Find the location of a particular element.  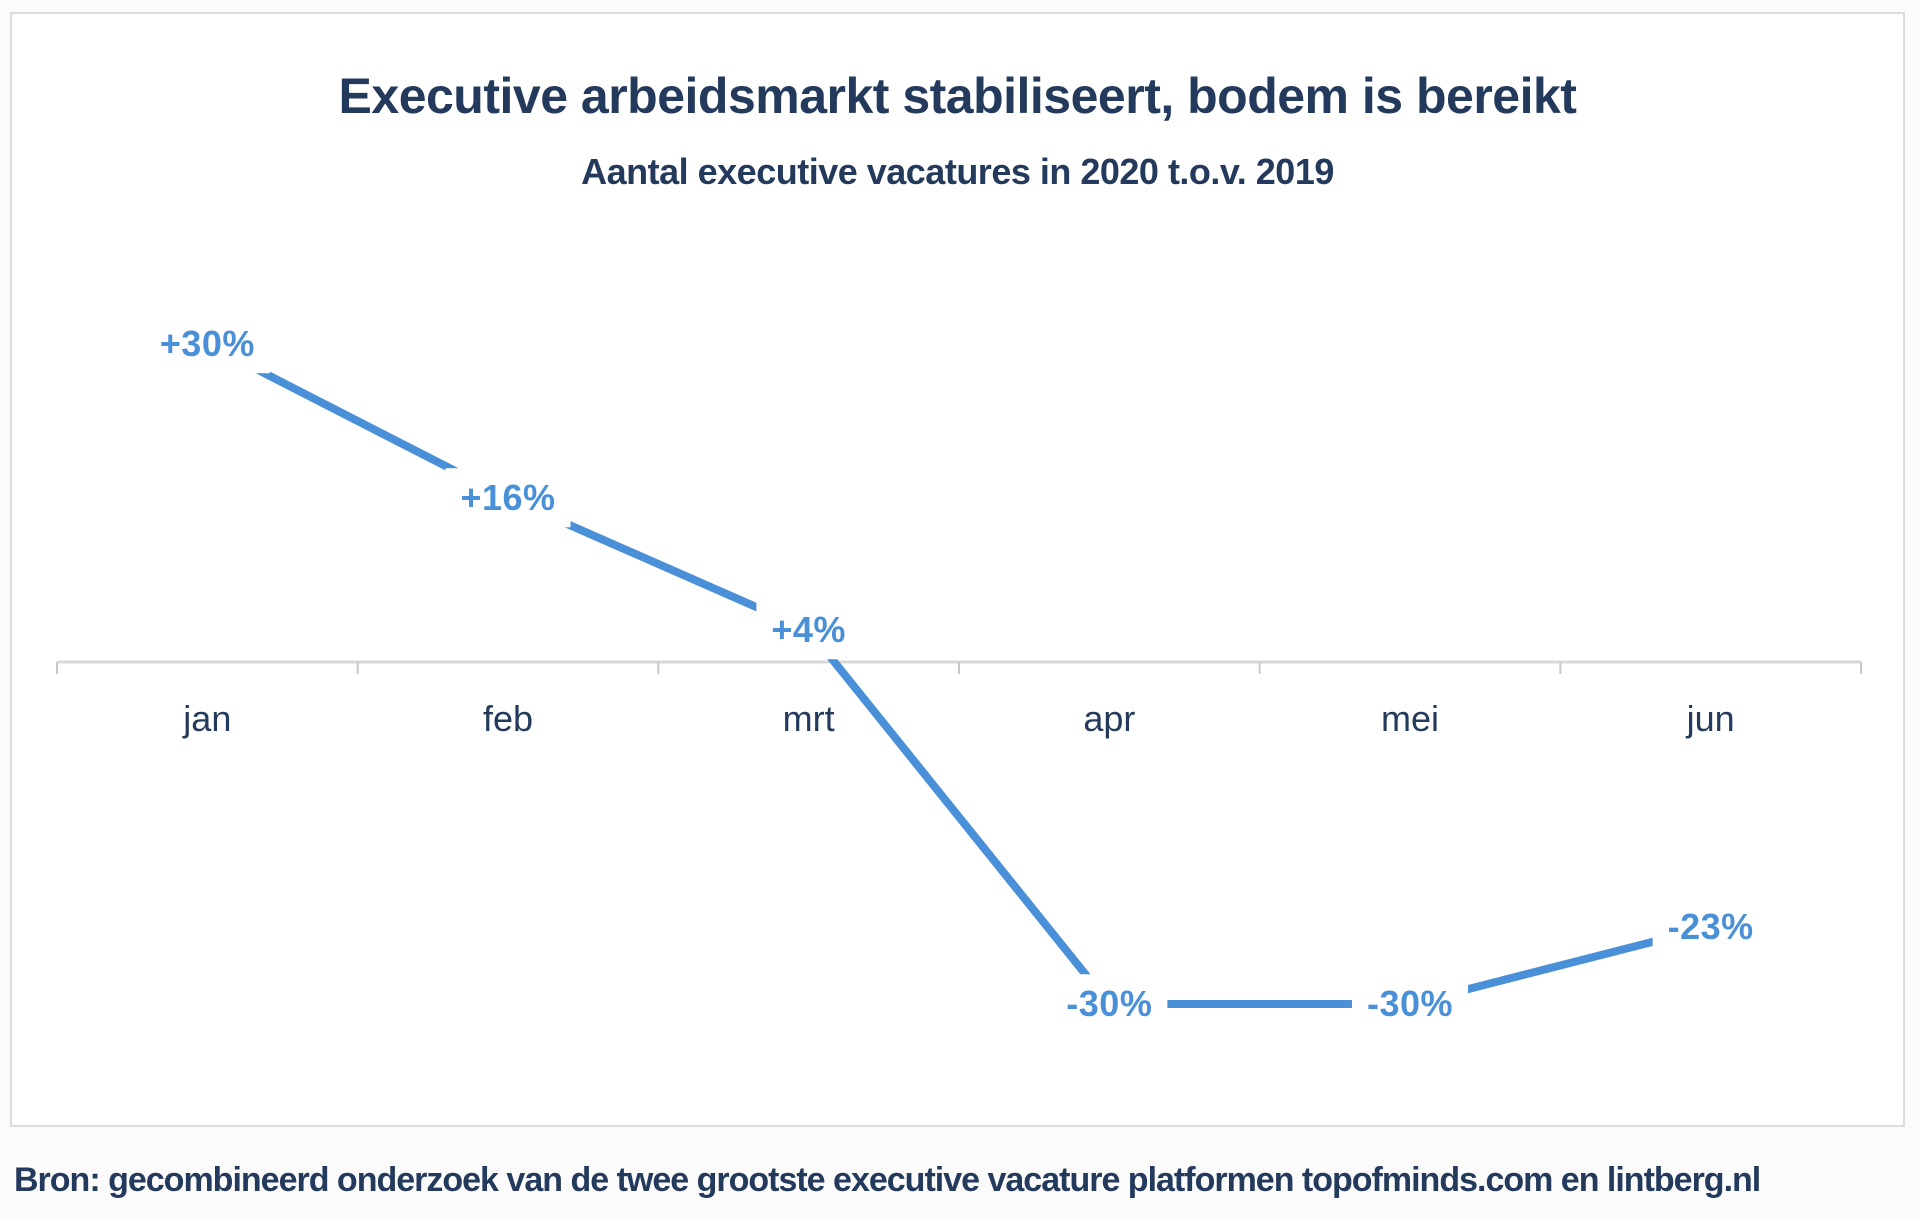

x-axis-label-apr: apr is located at coordinates (1109, 718).